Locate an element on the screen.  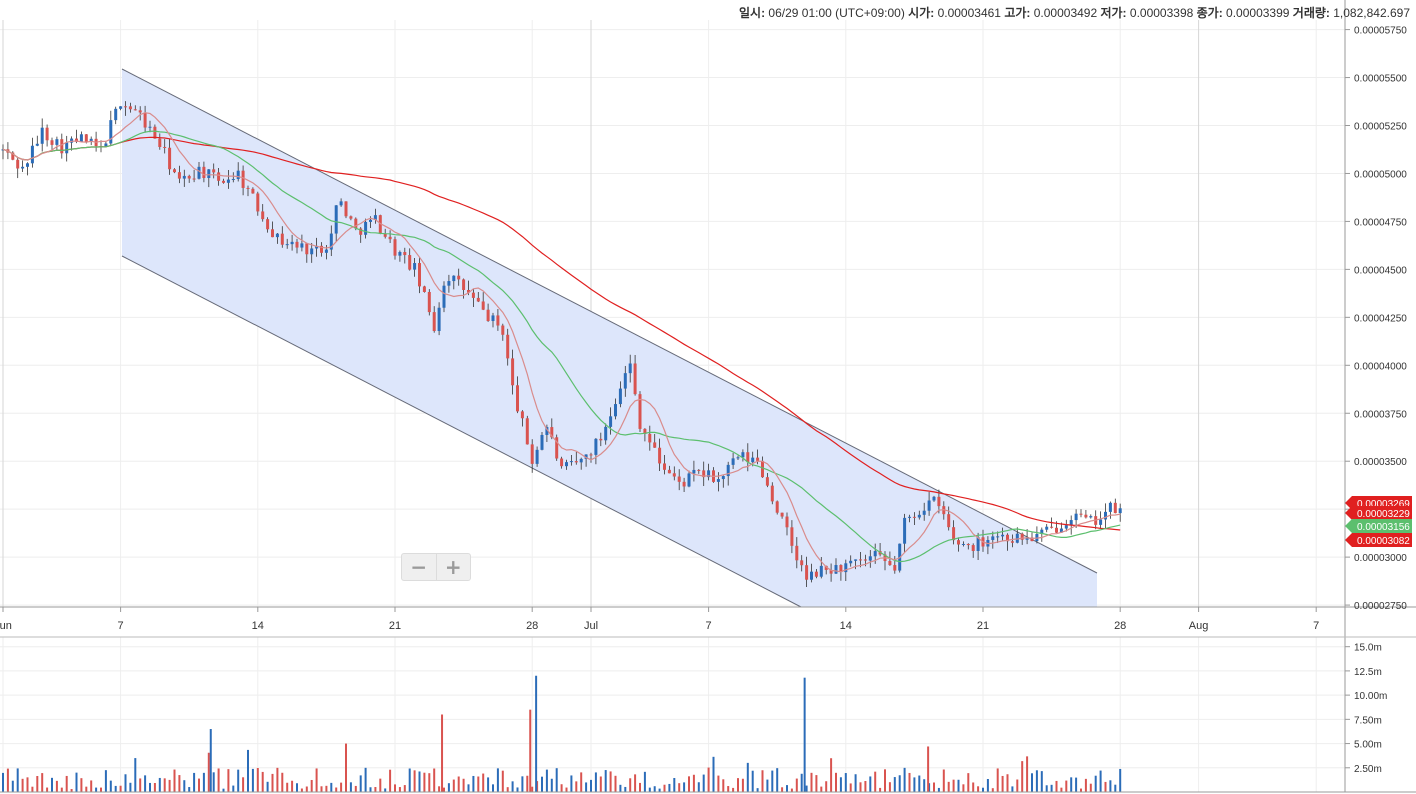
header-value: 0.00003399 is located at coordinates (1258, 13).